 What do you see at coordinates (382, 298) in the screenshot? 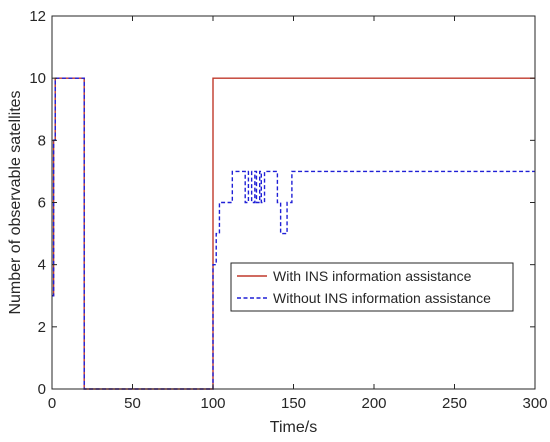
I see `legend-label-2: Without INS information assistance` at bounding box center [382, 298].